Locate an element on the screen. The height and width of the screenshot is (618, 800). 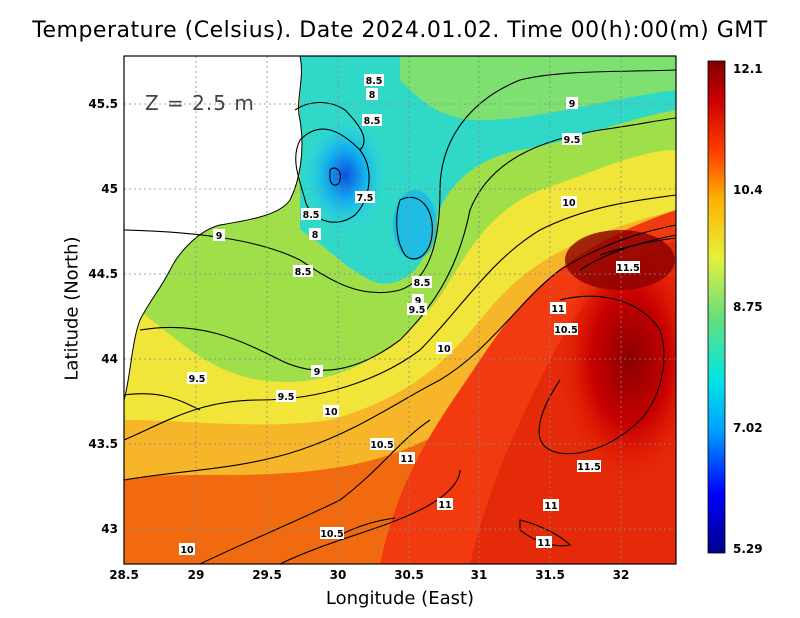
x-tick-label: 29.5 is located at coordinates (267, 575).